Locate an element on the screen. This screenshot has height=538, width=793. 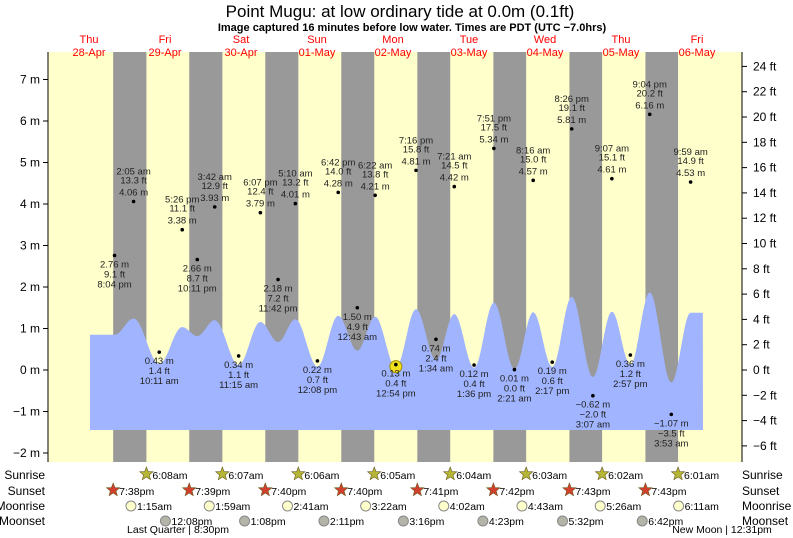
day-date-label: 04-May is located at coordinates (545, 53).